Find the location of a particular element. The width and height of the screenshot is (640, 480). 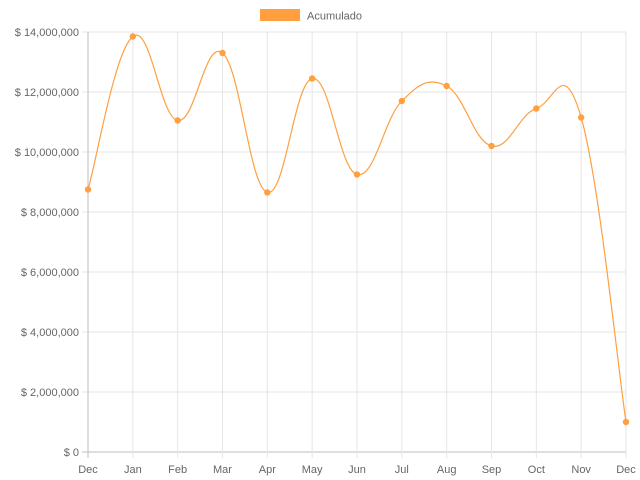

legend-label: Acumulado is located at coordinates (334, 17).